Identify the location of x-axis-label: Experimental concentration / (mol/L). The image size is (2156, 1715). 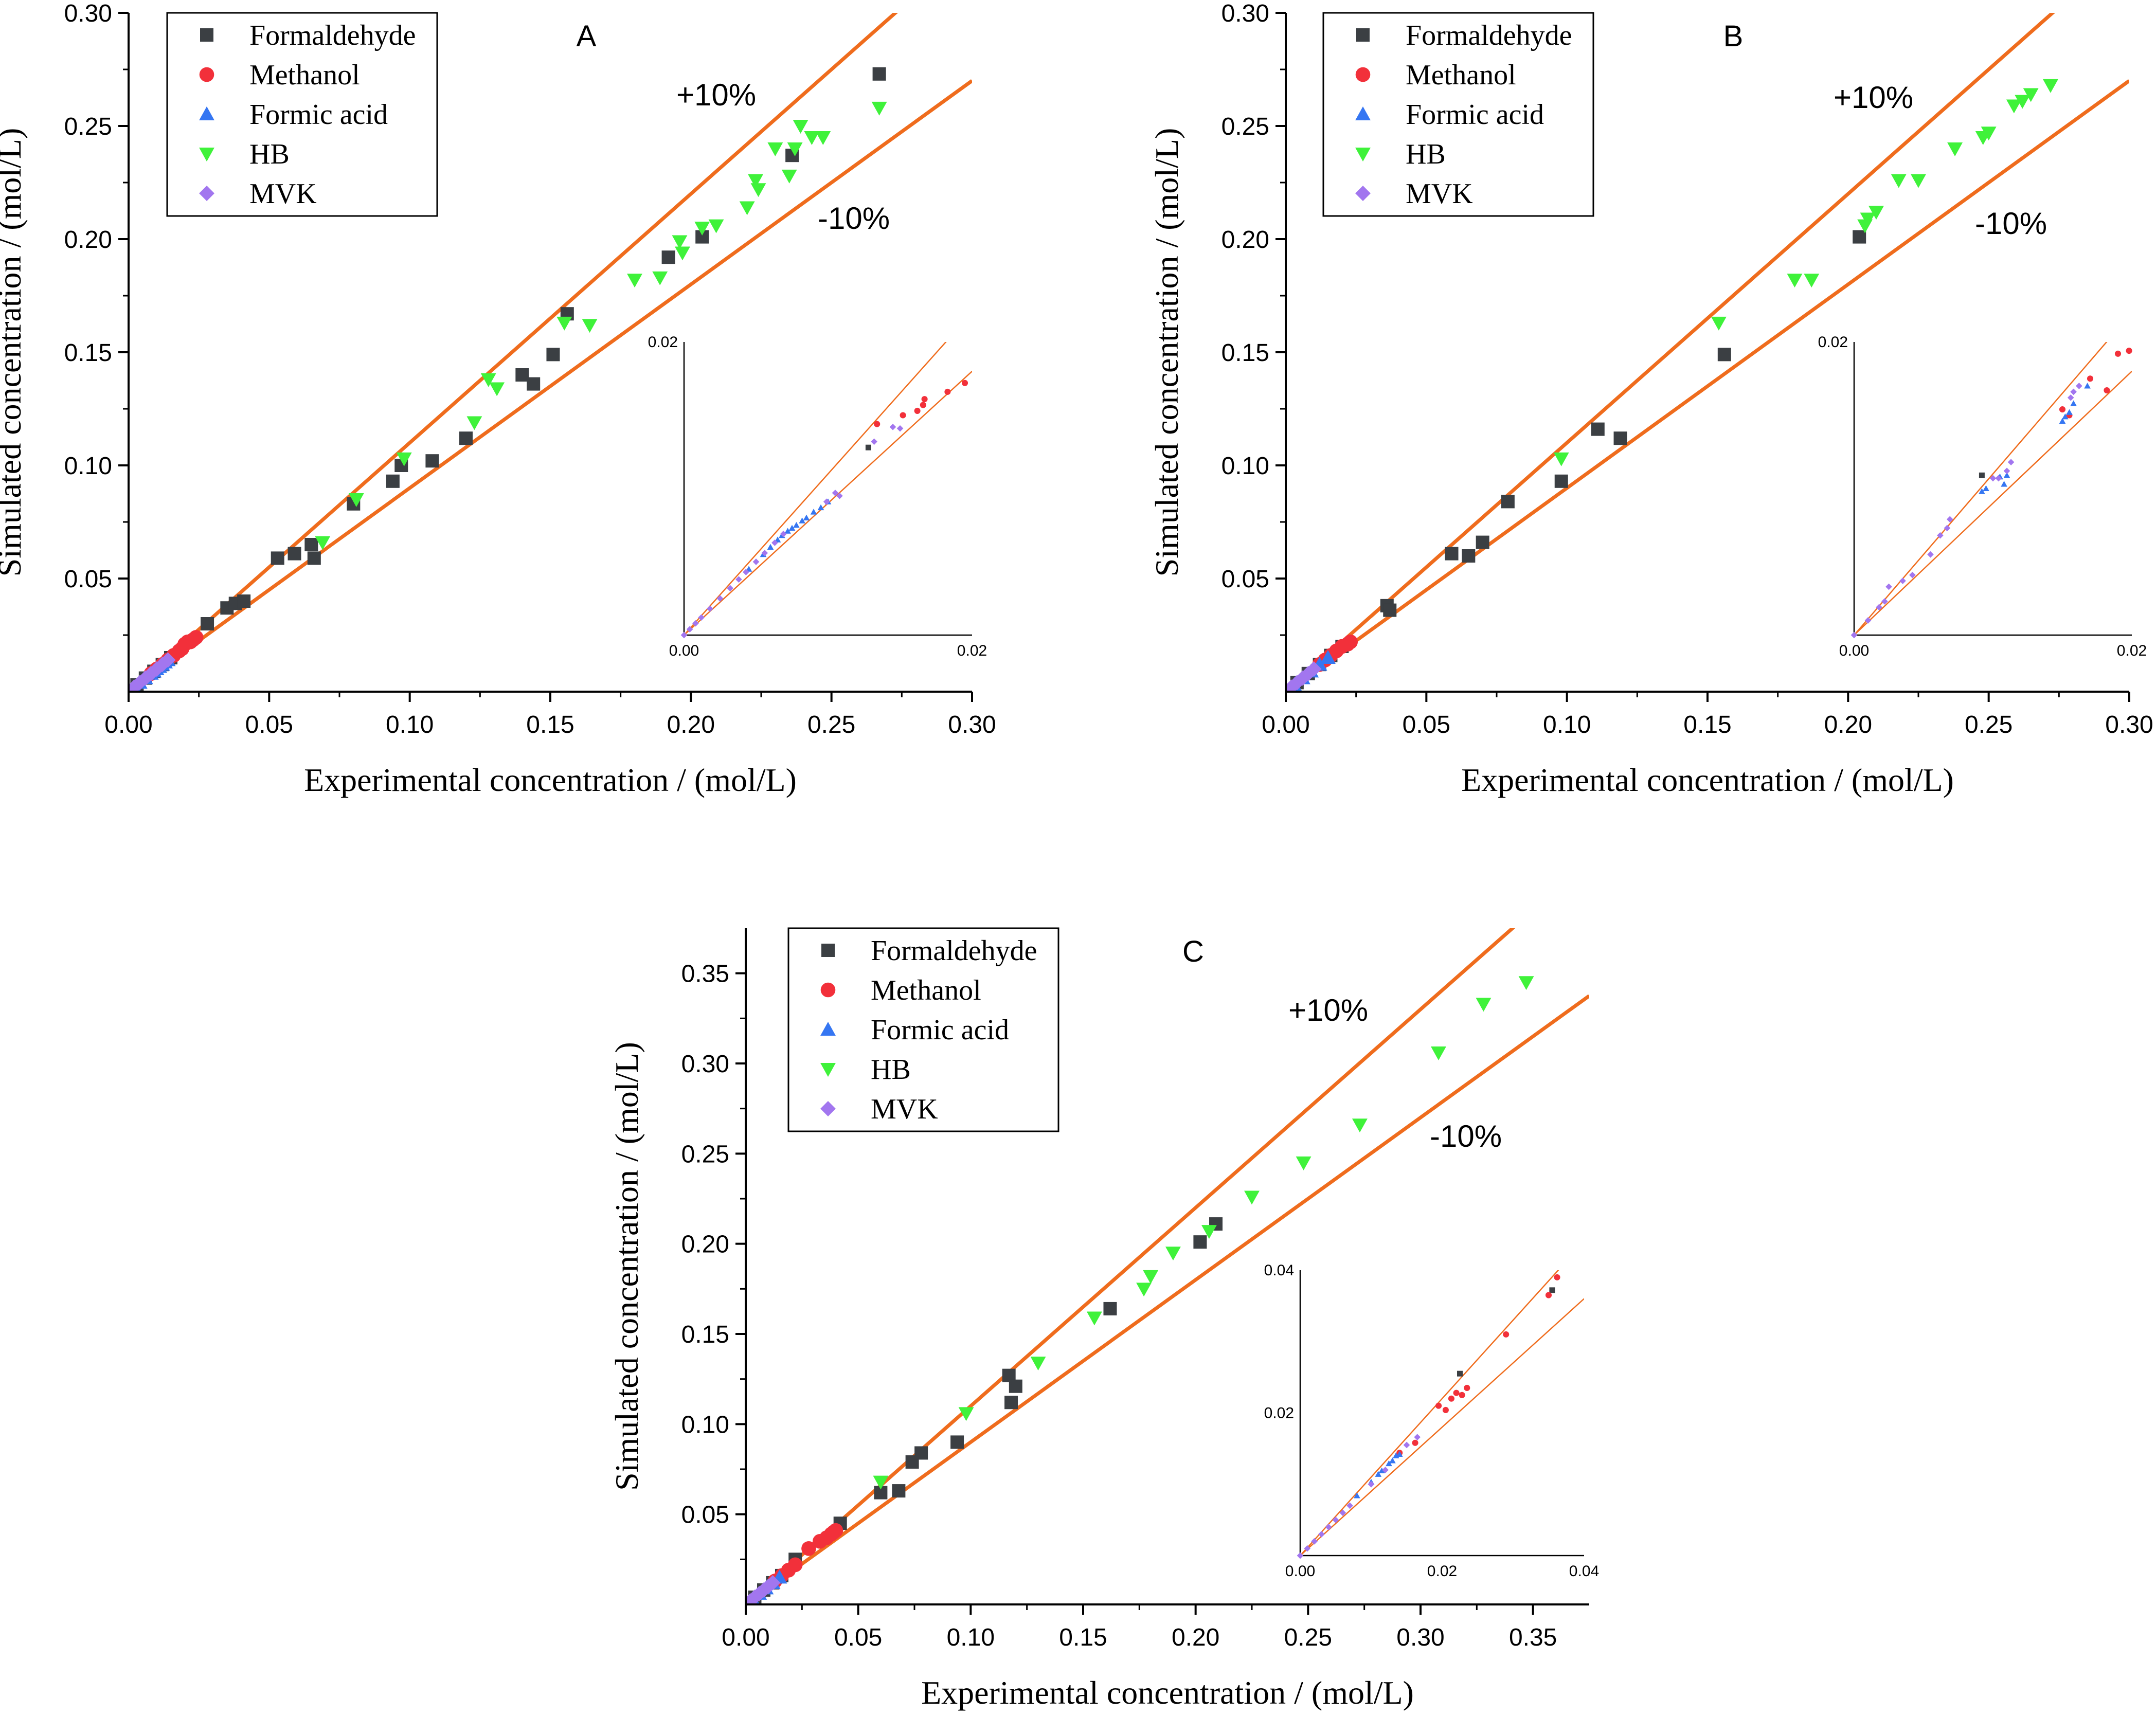
(550, 780).